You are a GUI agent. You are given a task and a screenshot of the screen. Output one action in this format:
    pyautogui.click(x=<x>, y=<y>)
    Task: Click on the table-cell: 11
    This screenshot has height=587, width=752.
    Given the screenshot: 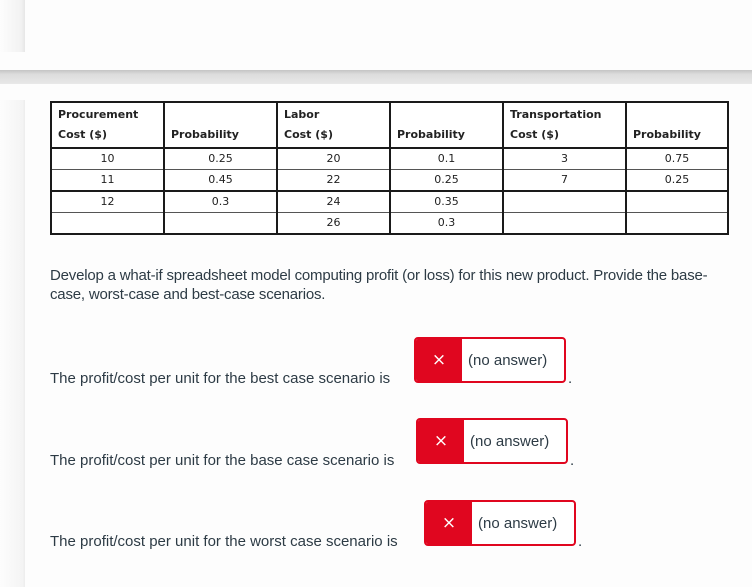 What is the action you would take?
    pyautogui.click(x=107, y=180)
    